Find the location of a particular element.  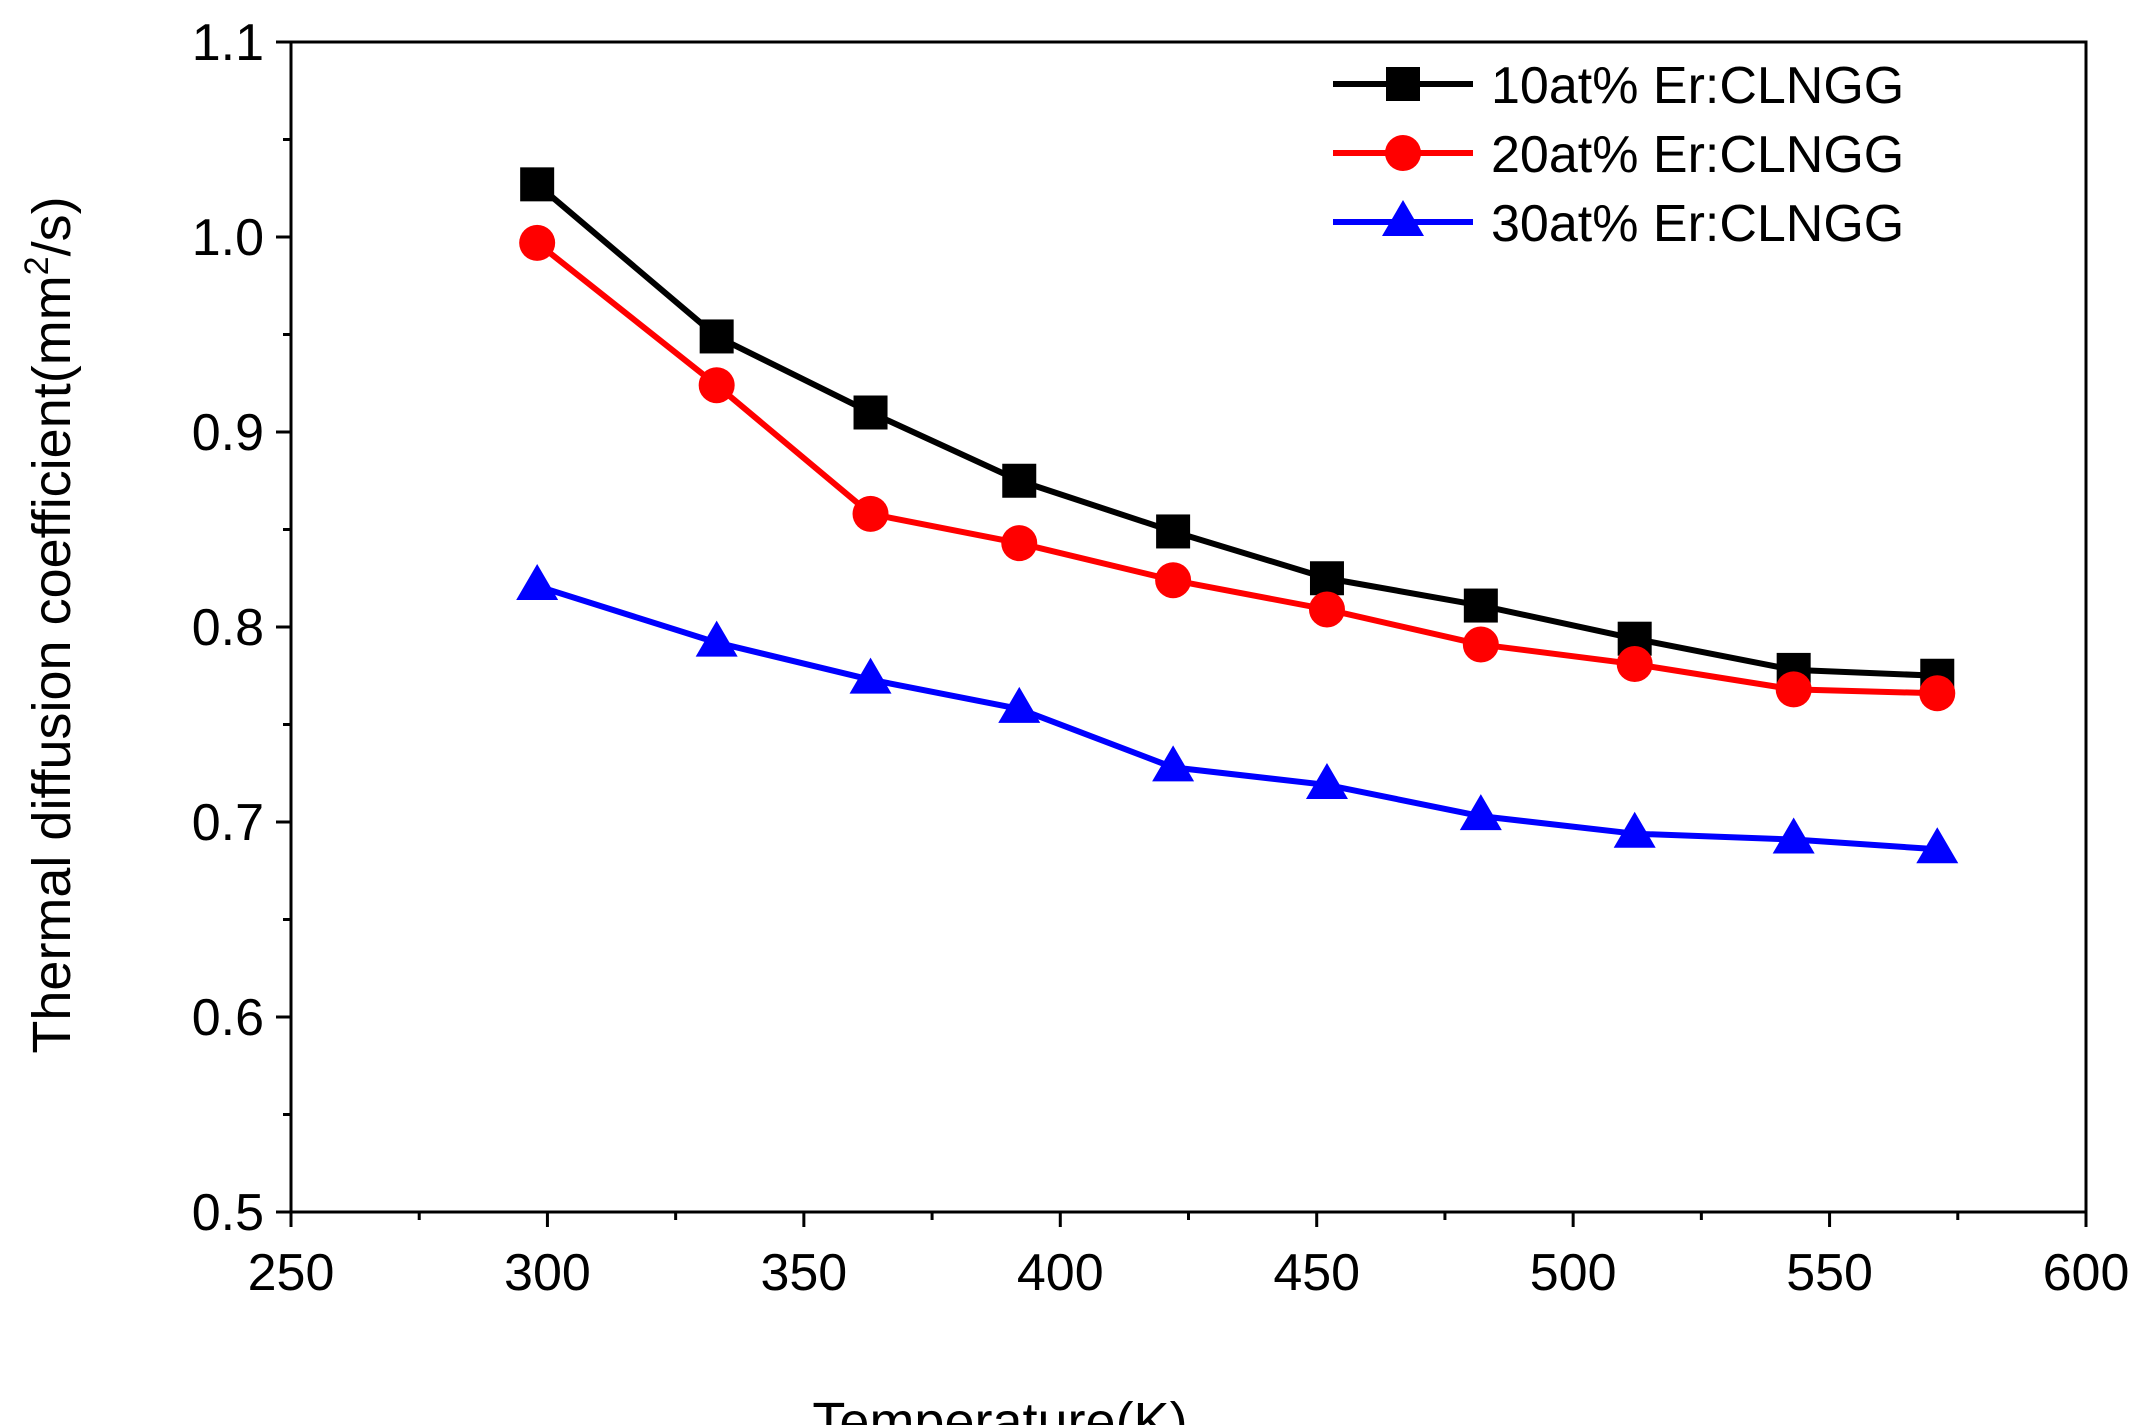

x-tick-label: 300 is located at coordinates (547, 1273).